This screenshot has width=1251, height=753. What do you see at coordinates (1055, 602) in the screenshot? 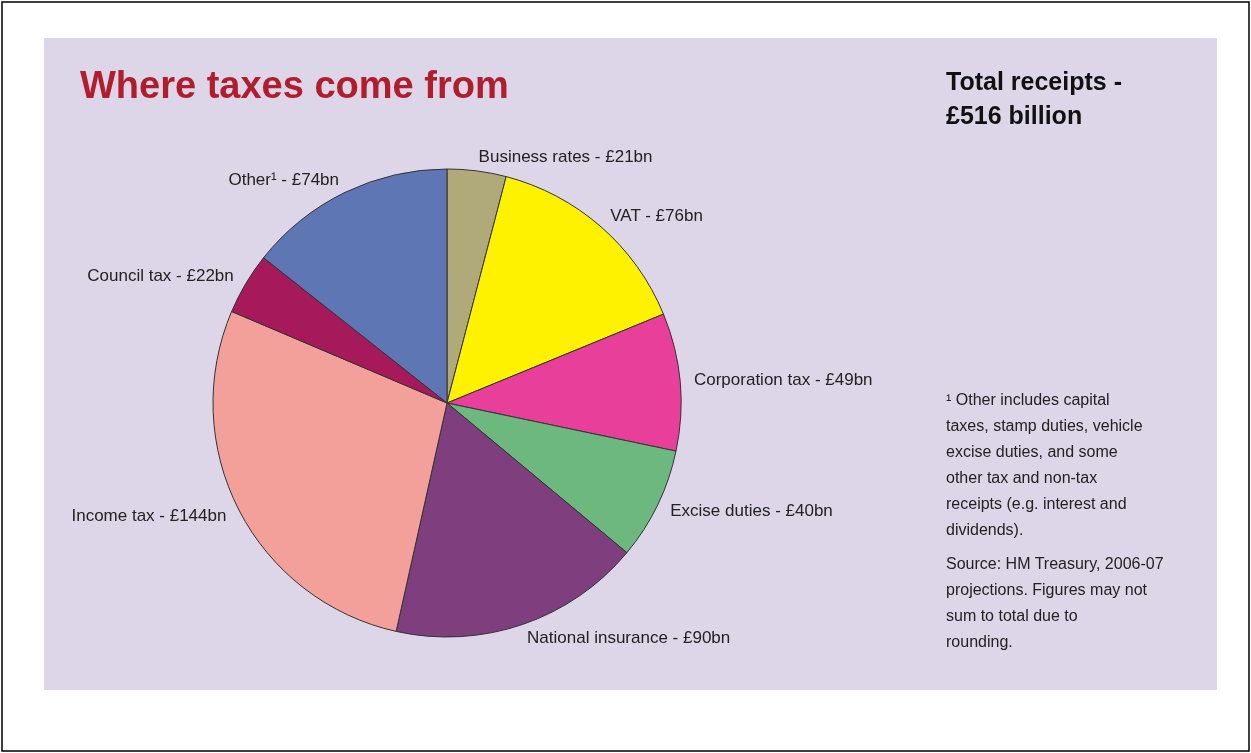
I see `source-note: Source: HM Treasury, 2006-07 projections. Figures may not sum to total due to rounding.` at bounding box center [1055, 602].